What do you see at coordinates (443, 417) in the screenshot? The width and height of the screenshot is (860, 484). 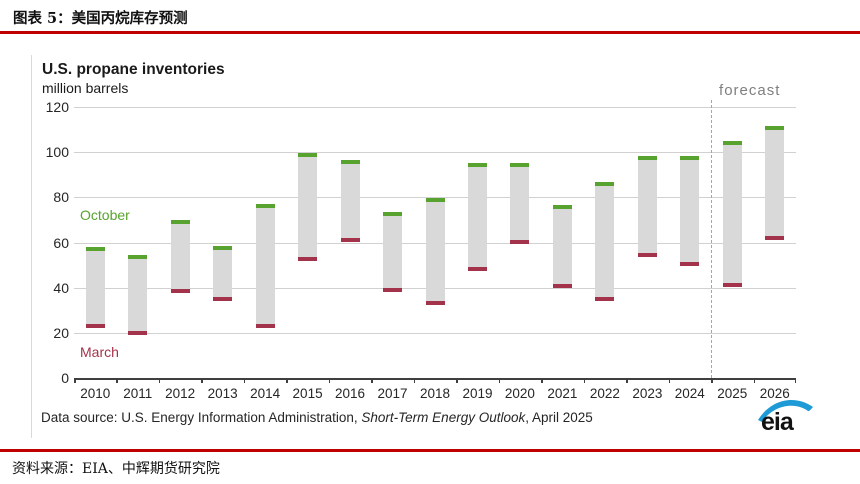 I see `data-source-publication: Short-Term Energy Outlook` at bounding box center [443, 417].